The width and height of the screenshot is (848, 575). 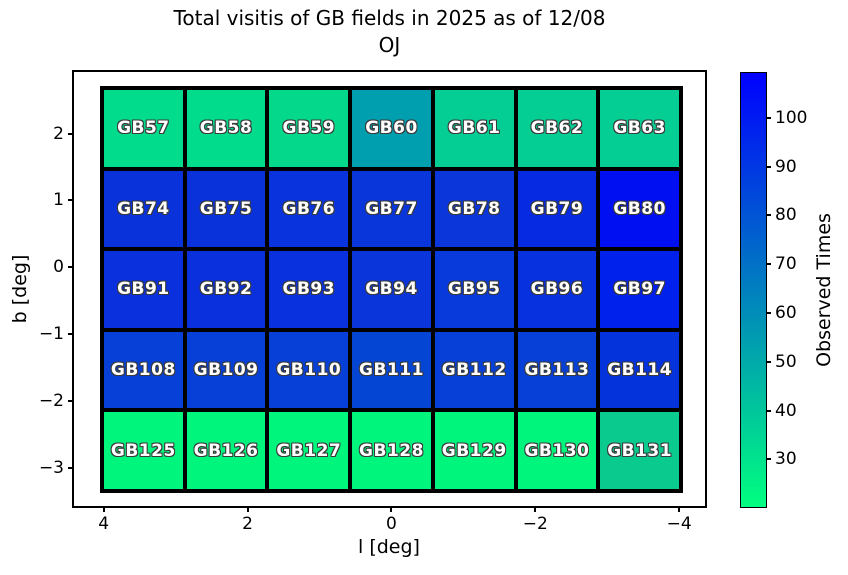 I want to click on colorbar-tick-label: 70, so click(x=786, y=264).